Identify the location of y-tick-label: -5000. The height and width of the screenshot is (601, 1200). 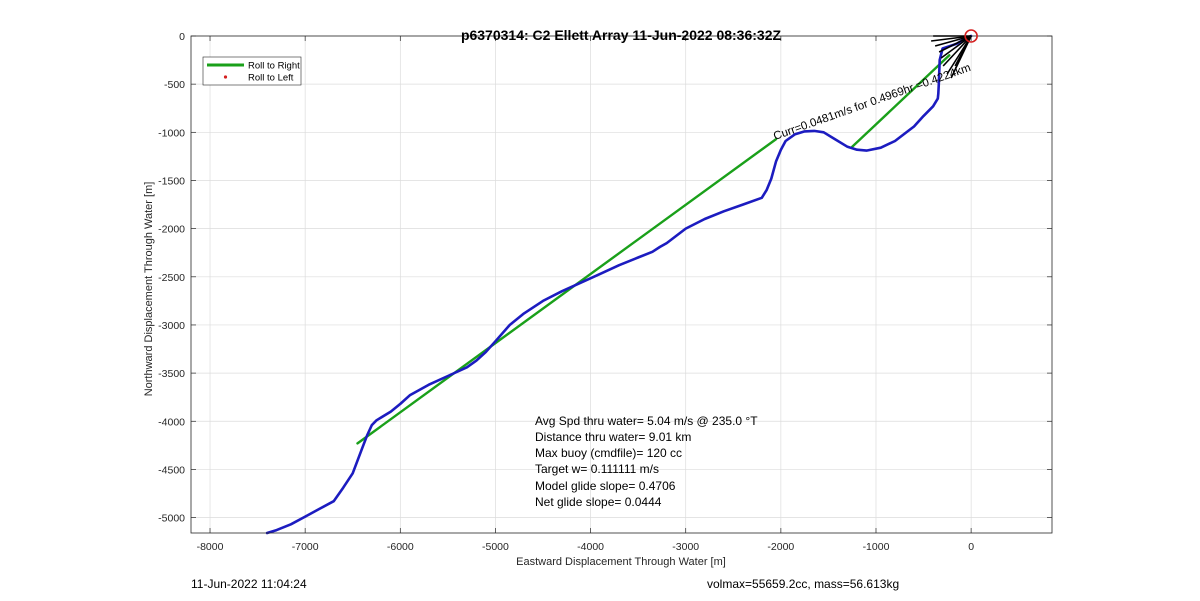
(171, 519).